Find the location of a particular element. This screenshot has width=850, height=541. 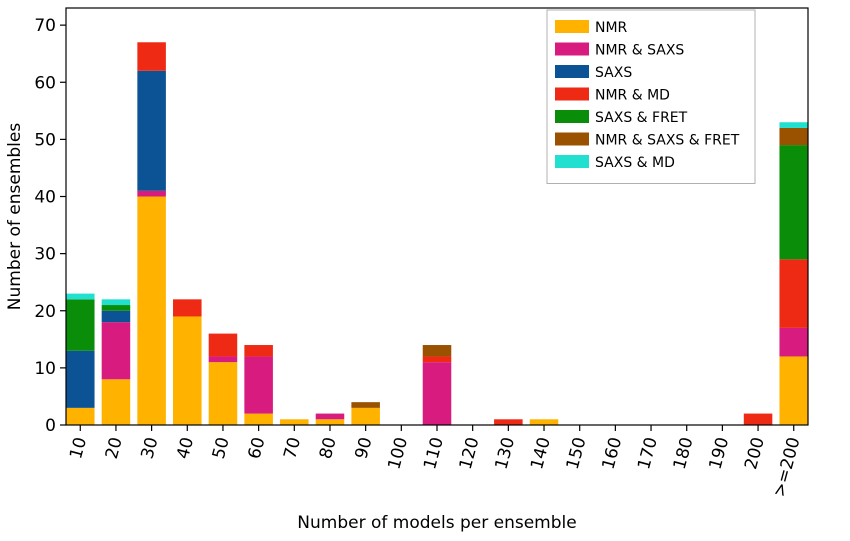

x-axis-label: Number of models per ensemble is located at coordinates (436, 523).